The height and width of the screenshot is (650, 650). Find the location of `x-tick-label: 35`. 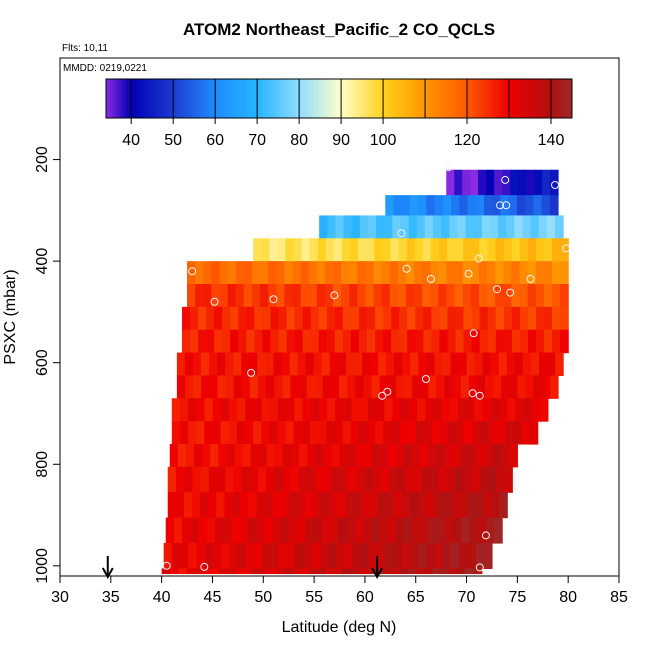

x-tick-label: 35 is located at coordinates (111, 597).